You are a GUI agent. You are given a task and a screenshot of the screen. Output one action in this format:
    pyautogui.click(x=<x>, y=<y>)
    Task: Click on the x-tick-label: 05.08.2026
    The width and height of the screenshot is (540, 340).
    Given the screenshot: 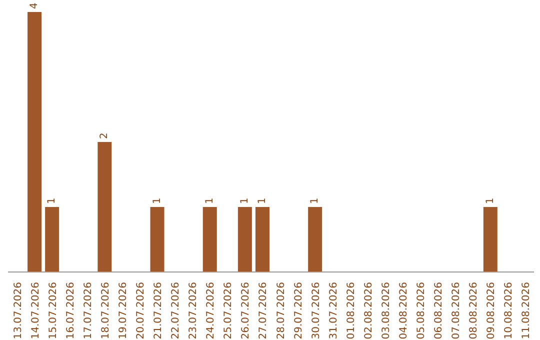 What is the action you would take?
    pyautogui.click(x=422, y=311)
    